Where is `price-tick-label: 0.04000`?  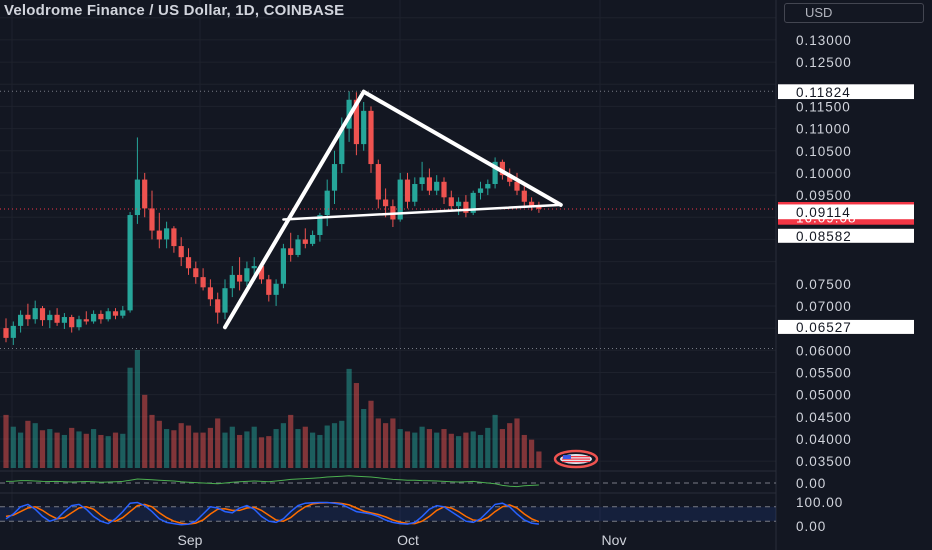 price-tick-label: 0.04000 is located at coordinates (824, 439).